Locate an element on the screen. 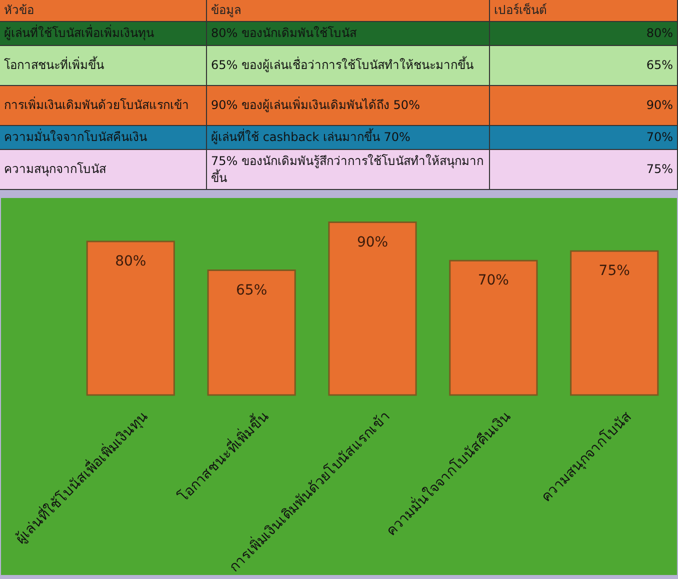 This screenshot has width=678, height=579. category-label: ความสนุกจากโบนัส is located at coordinates (55, 169).